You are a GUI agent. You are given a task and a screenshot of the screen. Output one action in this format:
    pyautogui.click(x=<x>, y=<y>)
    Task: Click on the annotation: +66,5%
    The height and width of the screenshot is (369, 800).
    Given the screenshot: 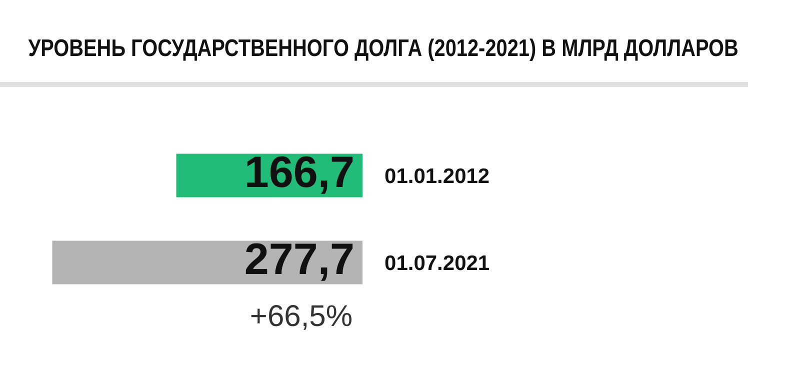 What is the action you would take?
    pyautogui.click(x=301, y=316)
    